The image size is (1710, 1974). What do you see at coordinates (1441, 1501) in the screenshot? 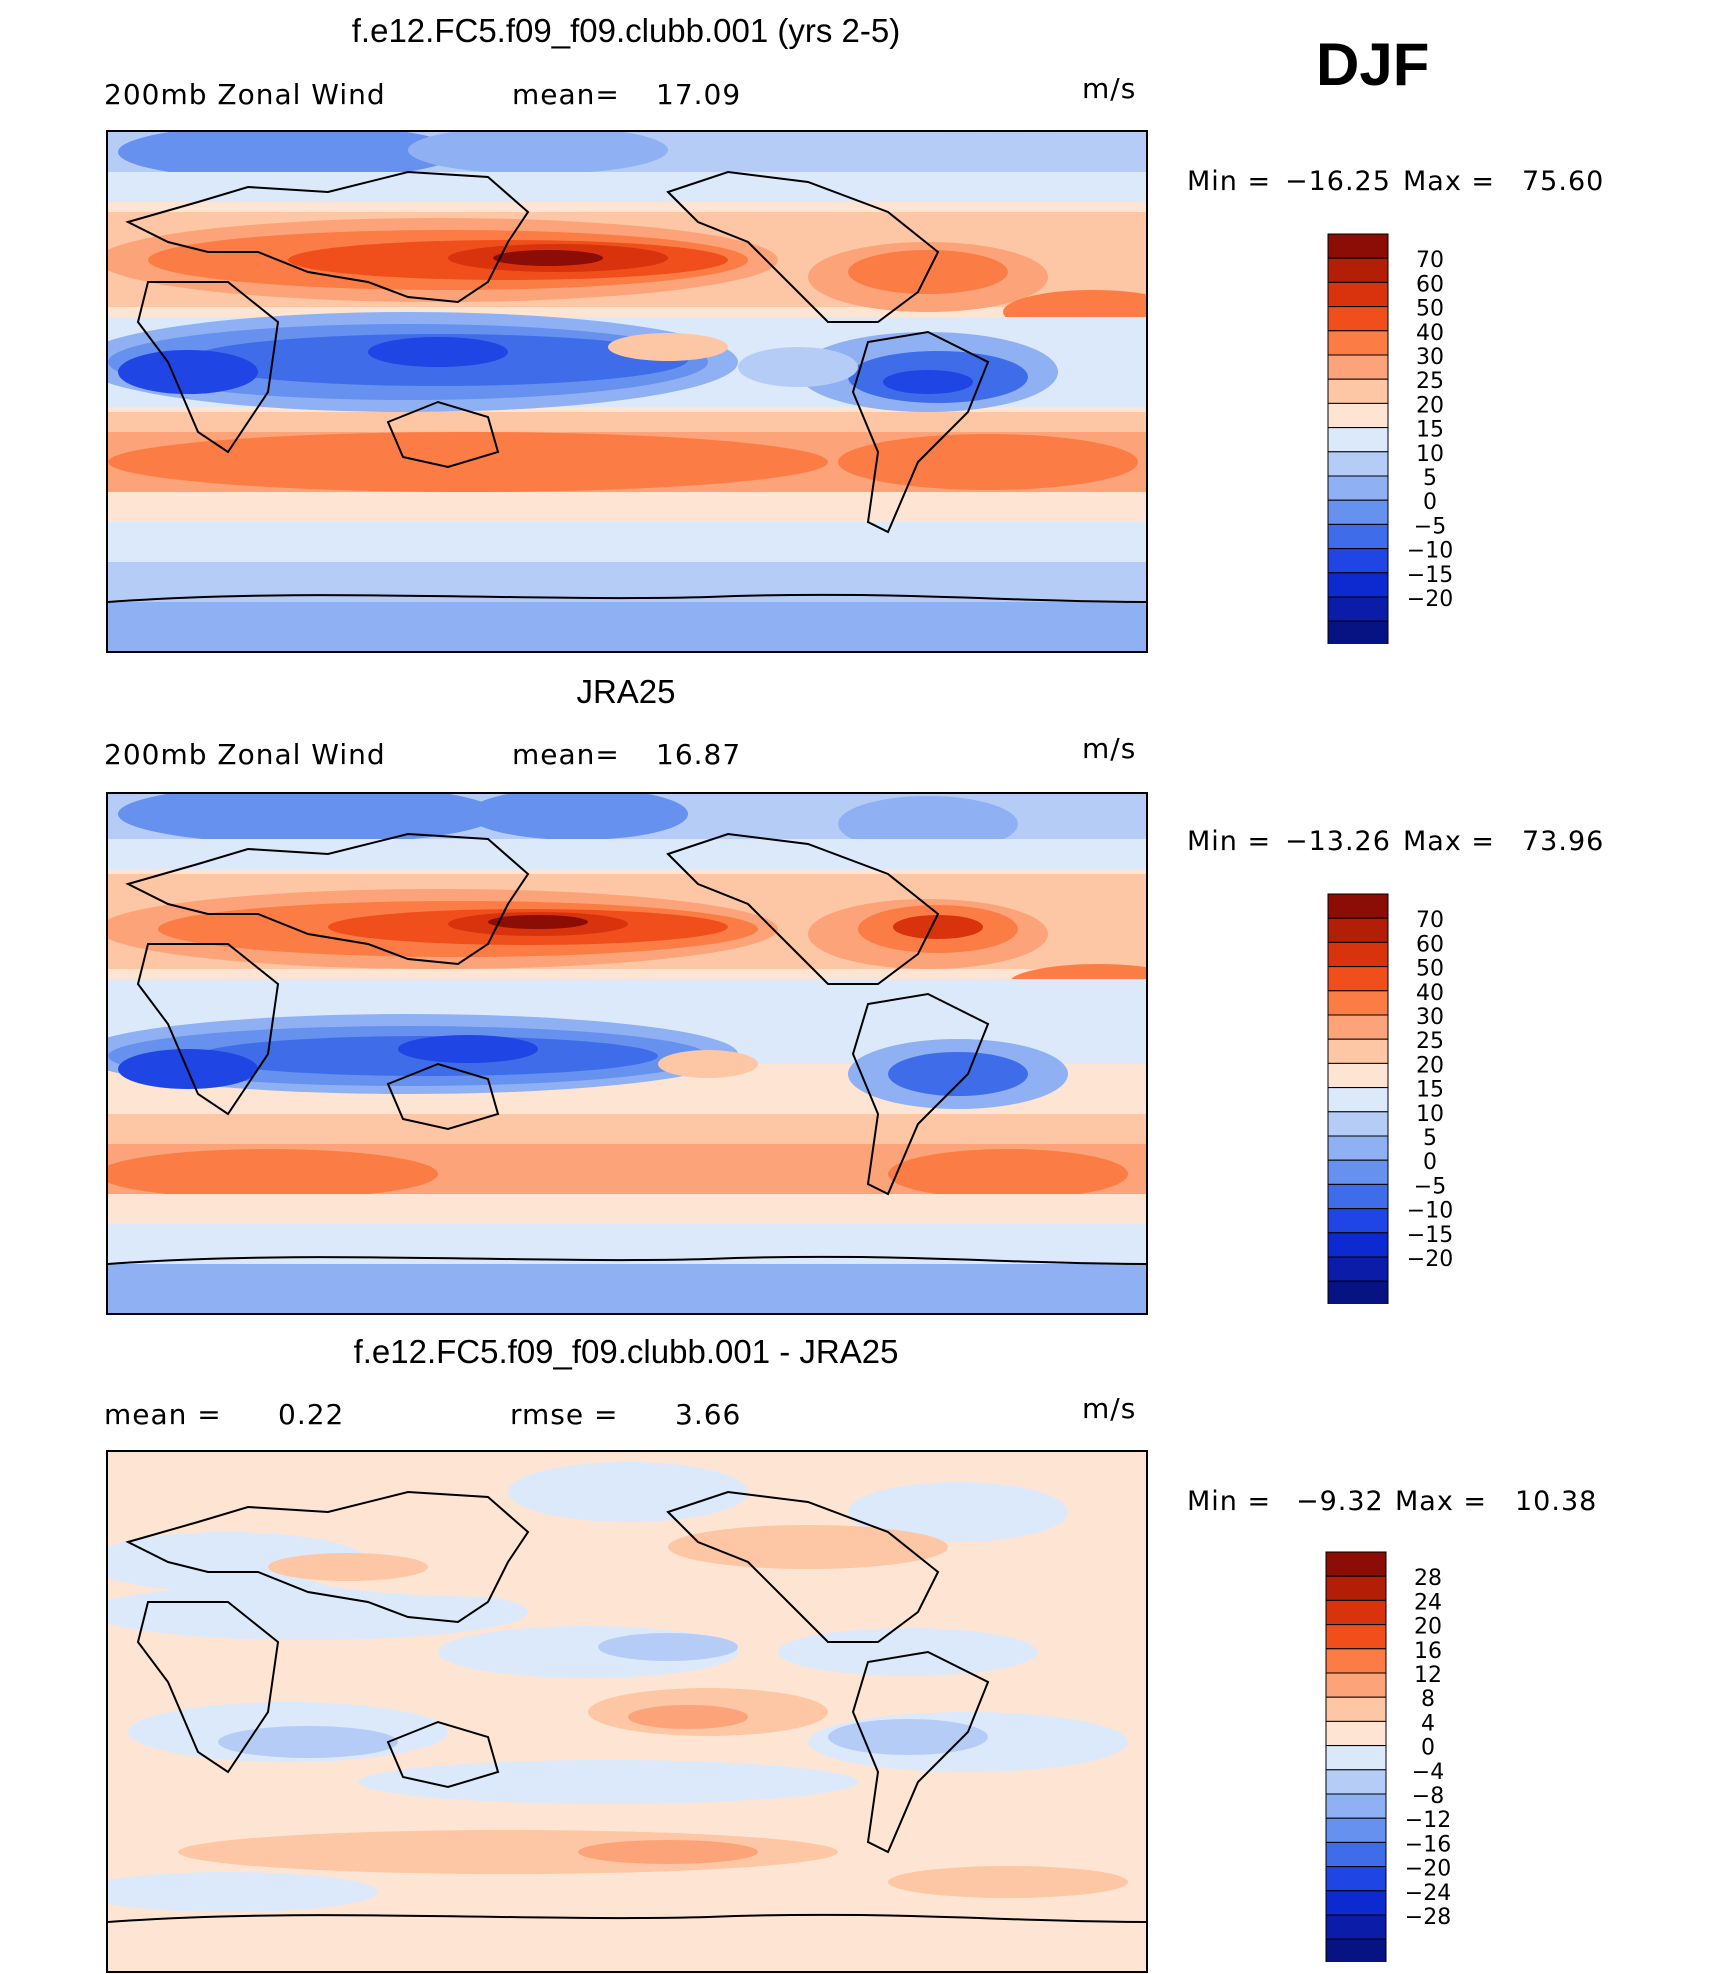
I see `panel-3-max-label: Max =` at bounding box center [1441, 1501].